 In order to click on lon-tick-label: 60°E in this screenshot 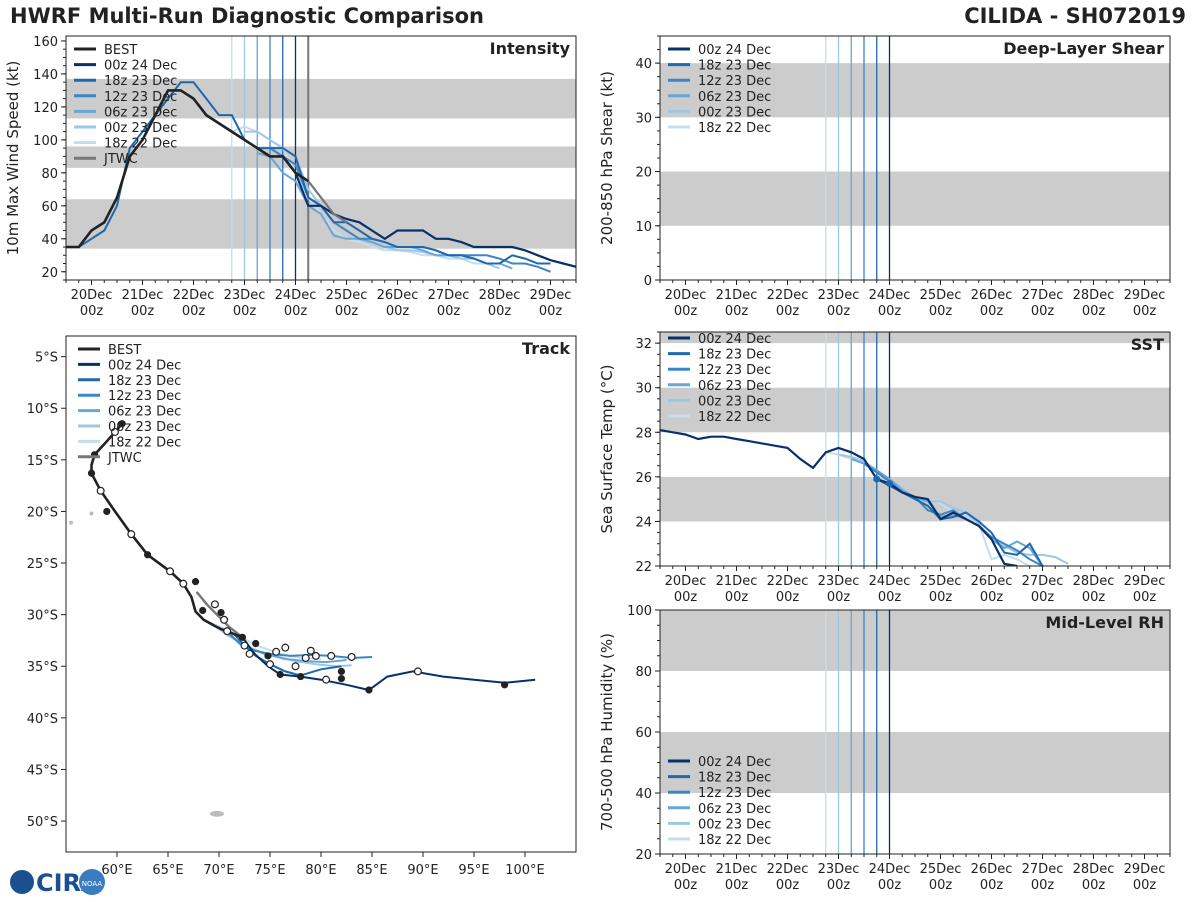, I will do `click(116, 870)`.